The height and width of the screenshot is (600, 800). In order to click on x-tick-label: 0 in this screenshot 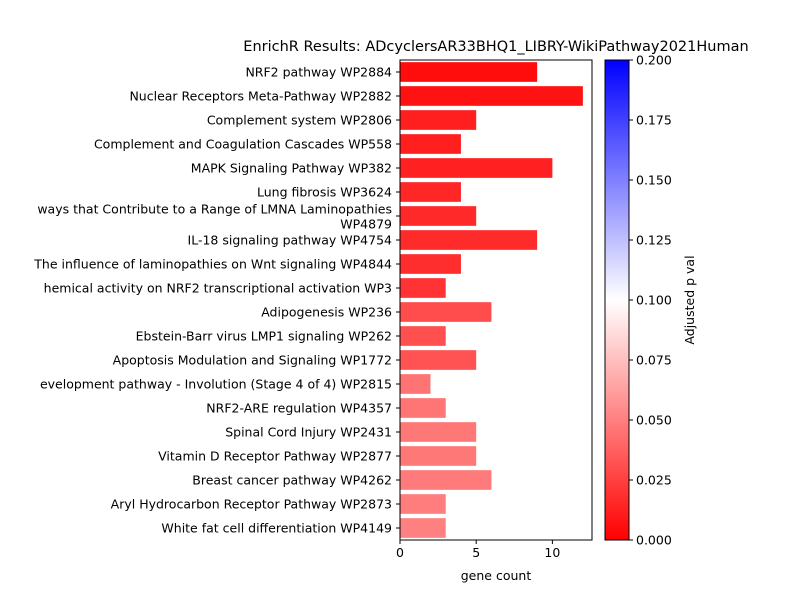, I will do `click(400, 552)`.